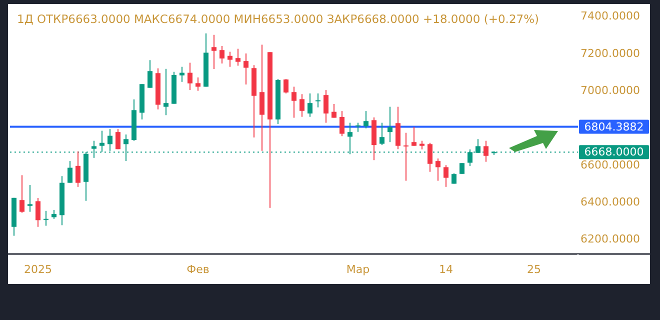 This screenshot has width=660, height=320. What do you see at coordinates (610, 53) in the screenshot?
I see `y-tick-label: 7200.0000` at bounding box center [610, 53].